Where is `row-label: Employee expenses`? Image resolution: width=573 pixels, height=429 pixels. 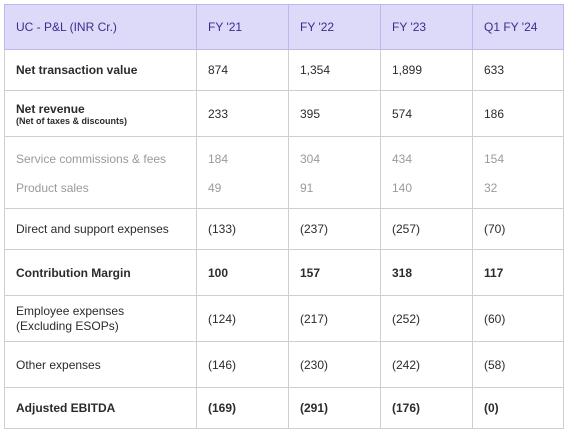 row-label: Employee expenses is located at coordinates (70, 310).